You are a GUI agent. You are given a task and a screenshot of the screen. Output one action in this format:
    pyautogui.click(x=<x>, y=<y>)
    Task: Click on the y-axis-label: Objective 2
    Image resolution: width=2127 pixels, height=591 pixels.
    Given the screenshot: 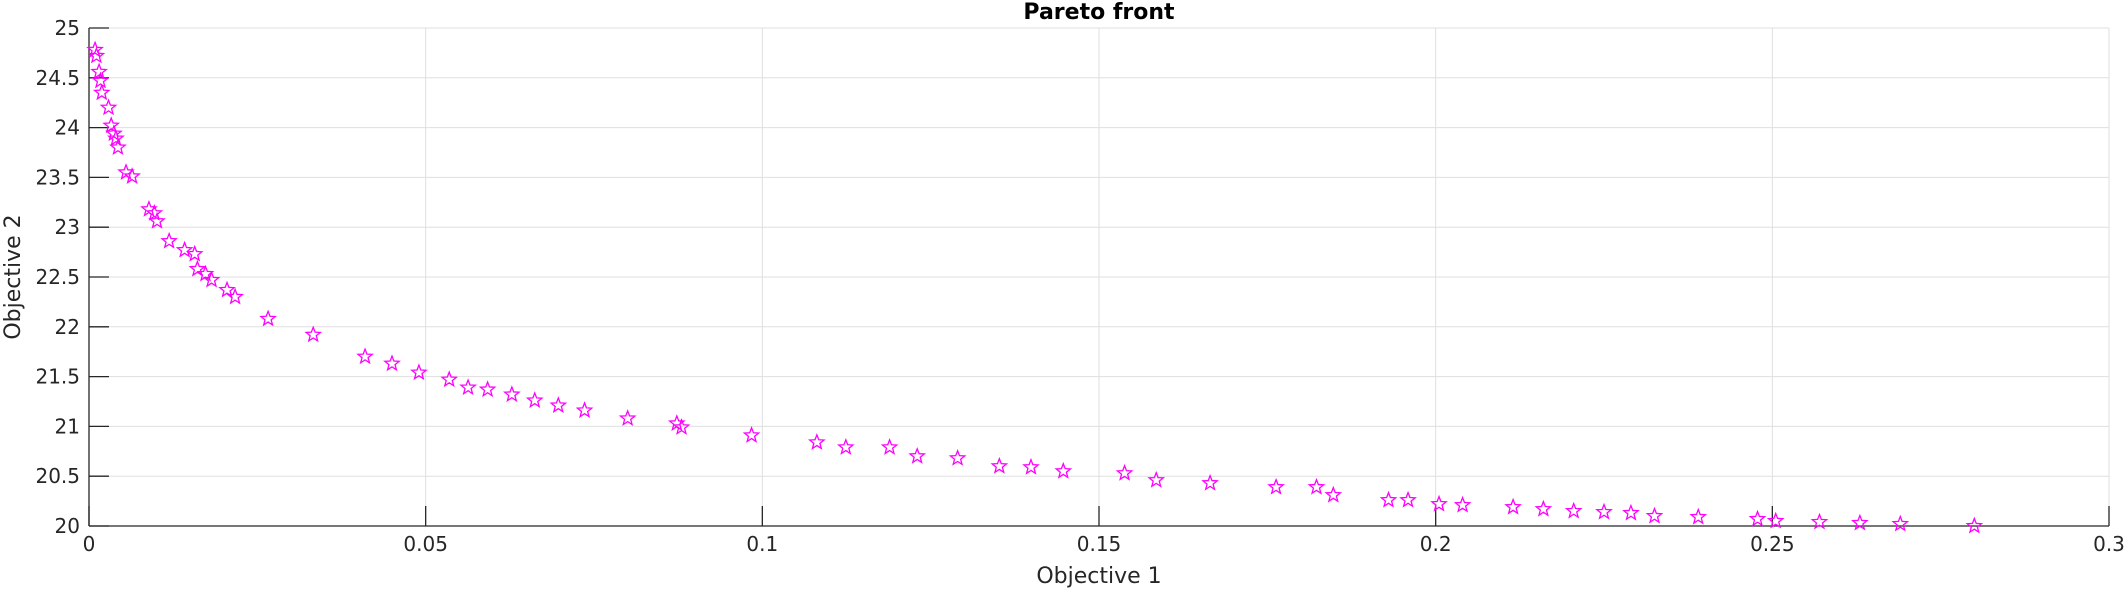 What is the action you would take?
    pyautogui.click(x=13, y=276)
    